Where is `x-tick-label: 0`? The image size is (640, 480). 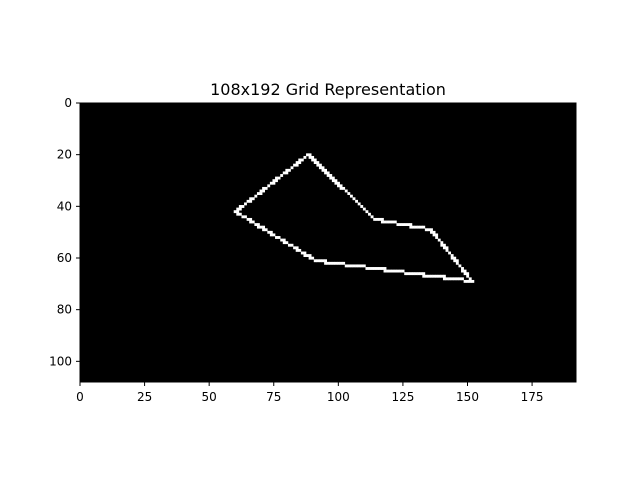
x-tick-label: 0 is located at coordinates (80, 397).